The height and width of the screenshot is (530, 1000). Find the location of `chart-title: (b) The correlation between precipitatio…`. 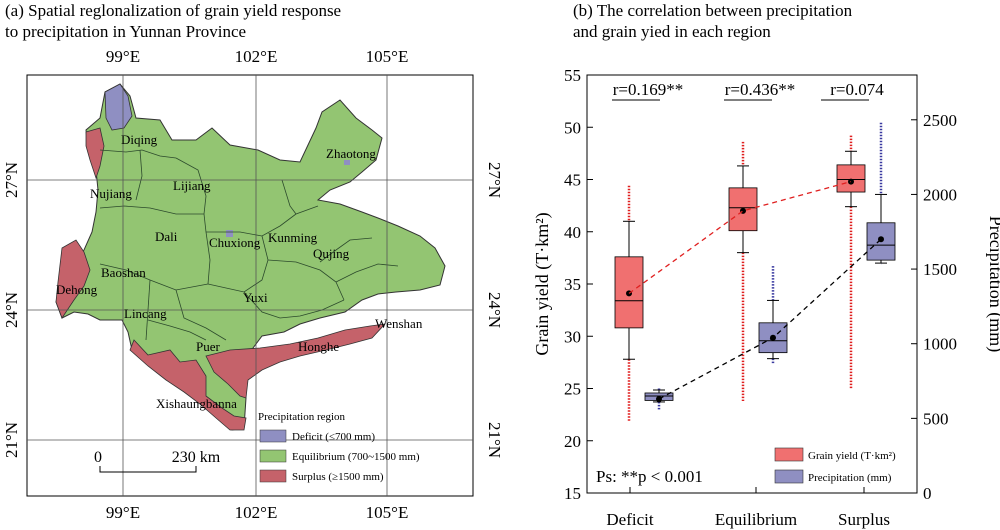

chart-title: (b) The correlation between precipitatio… is located at coordinates (783, 21).